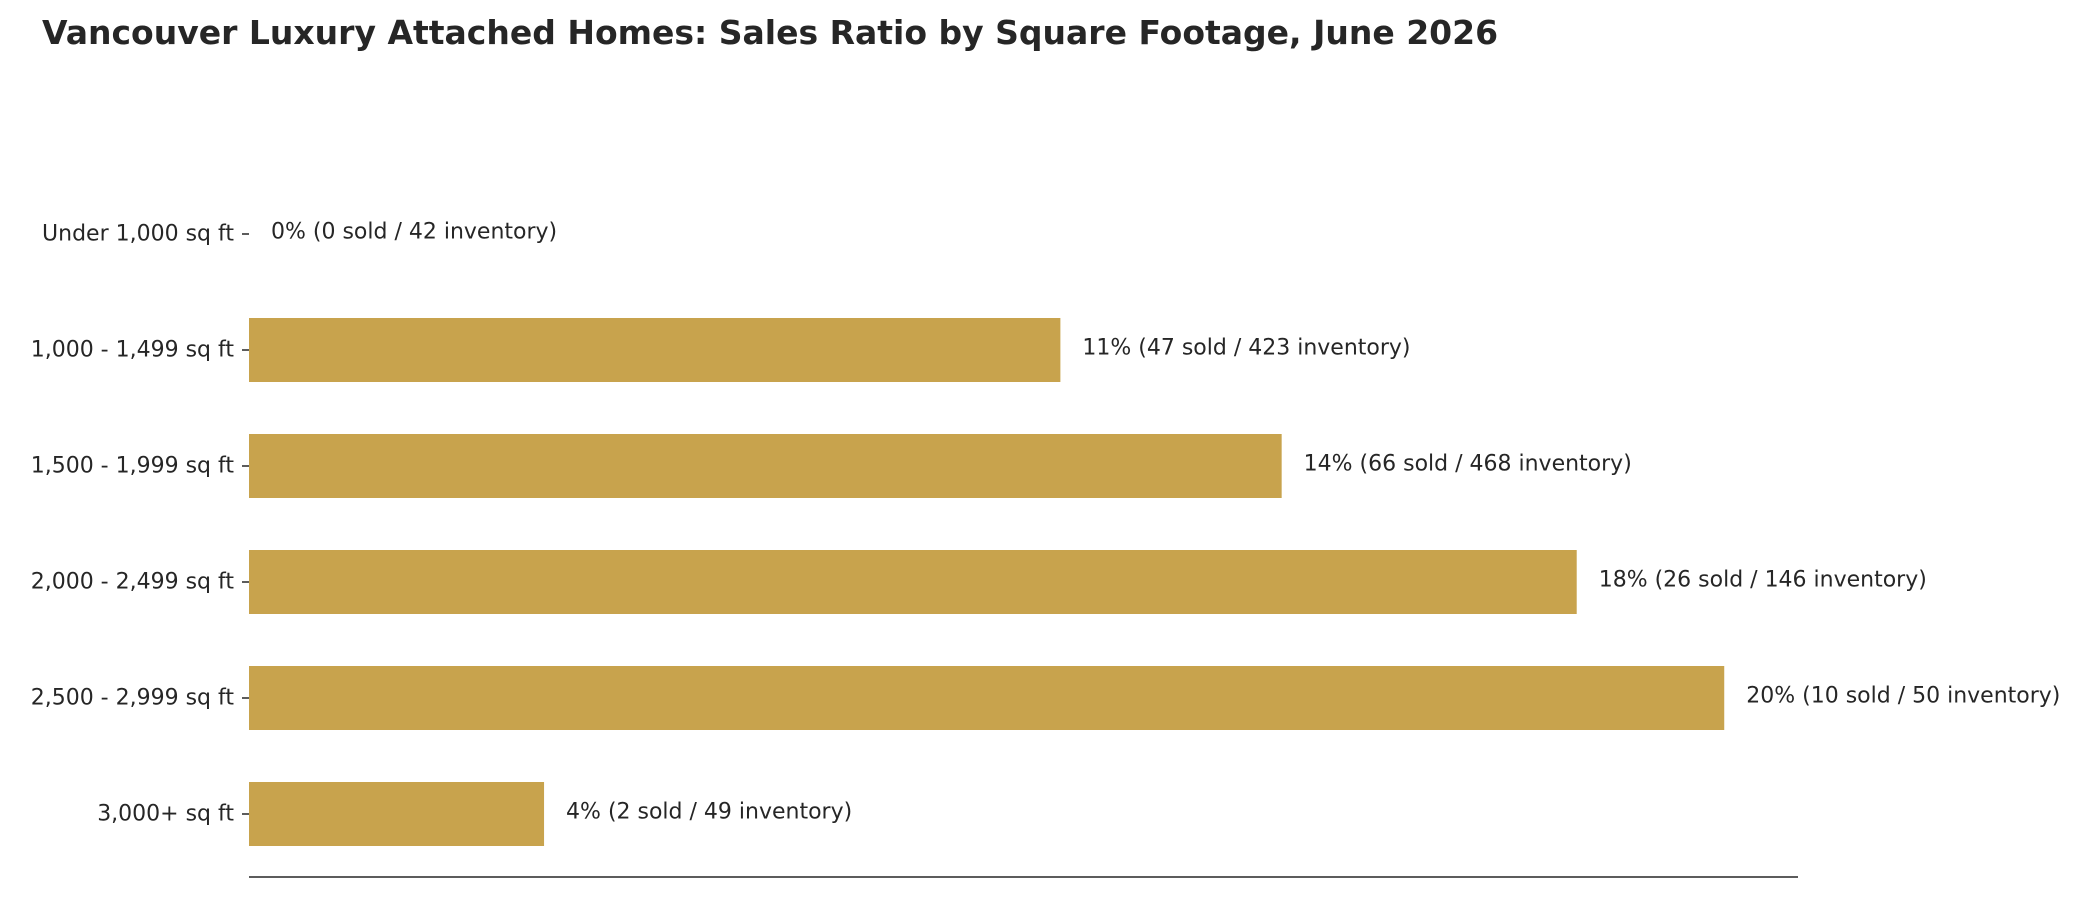  Describe the element at coordinates (133, 466) in the screenshot. I see `category-label-1-500-1-999-sq-ft: 1,500 - 1,999 sq ft` at that location.